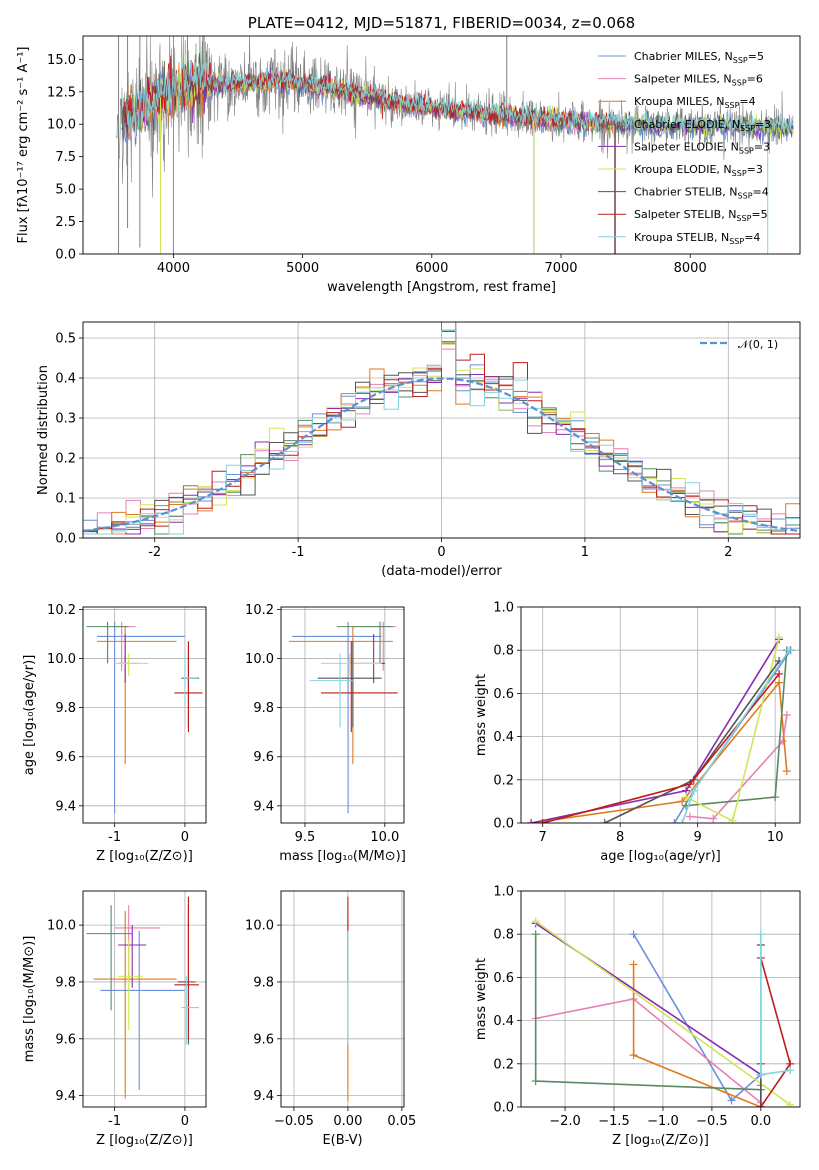 Image resolution: width=819 pixels, height=1170 pixels. What do you see at coordinates (687, 124) in the screenshot?
I see `legend-name: Chabrier ELODIE, N` at bounding box center [687, 124].